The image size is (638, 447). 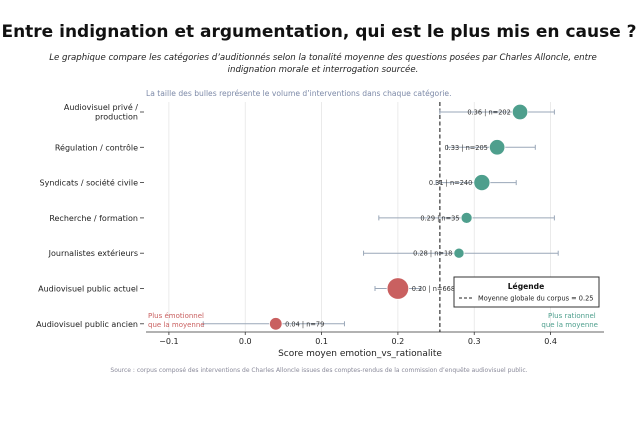 What do you see at coordinates (398, 341) in the screenshot?
I see `x-tick-label: 0.2` at bounding box center [398, 341].